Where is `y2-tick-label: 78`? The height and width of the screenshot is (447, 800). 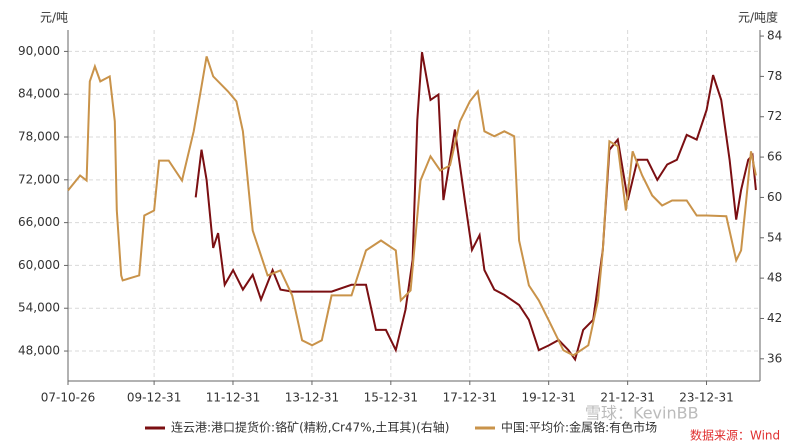 y2-tick-label: 78 is located at coordinates (774, 76).